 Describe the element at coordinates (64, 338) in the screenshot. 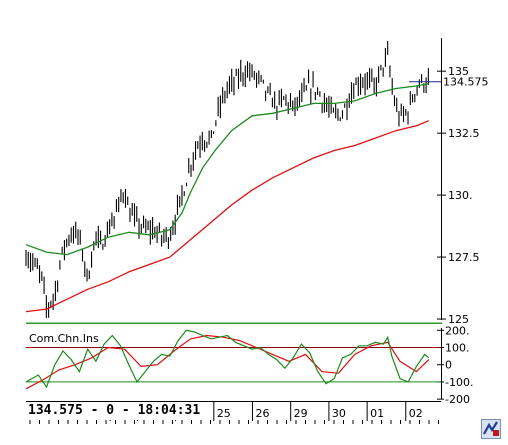

I see `indicator-label: Com.Chn.Ins` at that location.